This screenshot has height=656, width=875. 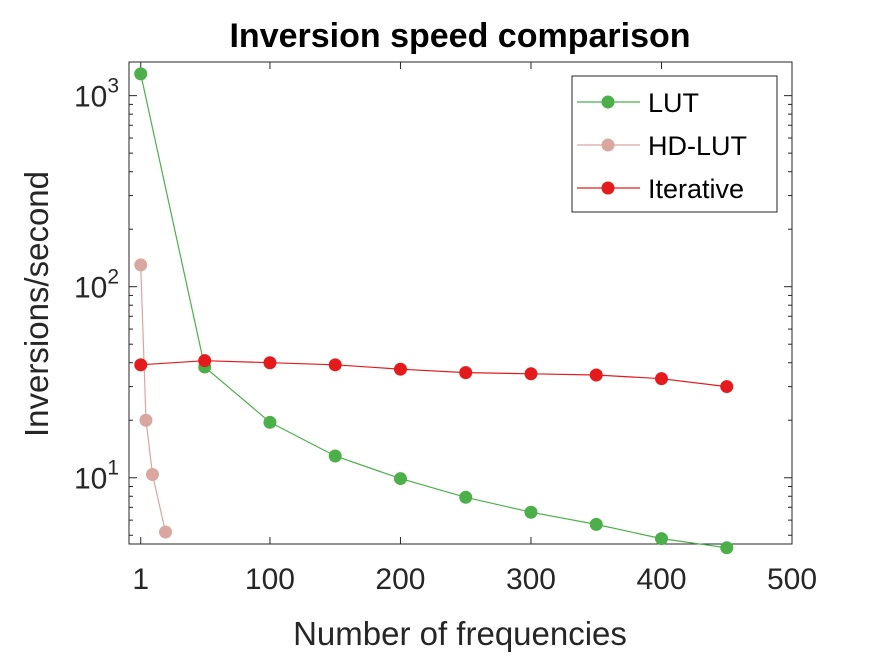 I want to click on series-line-hd-lut, so click(x=153, y=398).